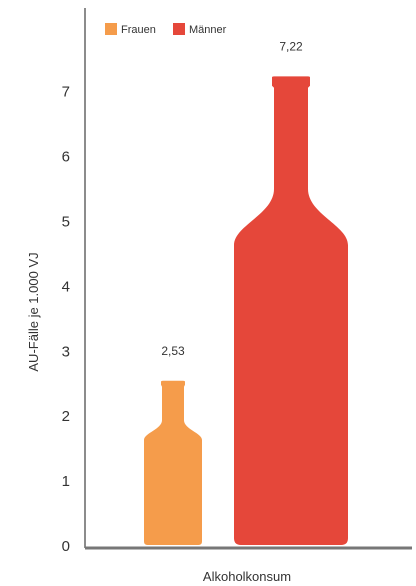  What do you see at coordinates (208, 30) in the screenshot?
I see `legend-label-maenner: Männer` at bounding box center [208, 30].